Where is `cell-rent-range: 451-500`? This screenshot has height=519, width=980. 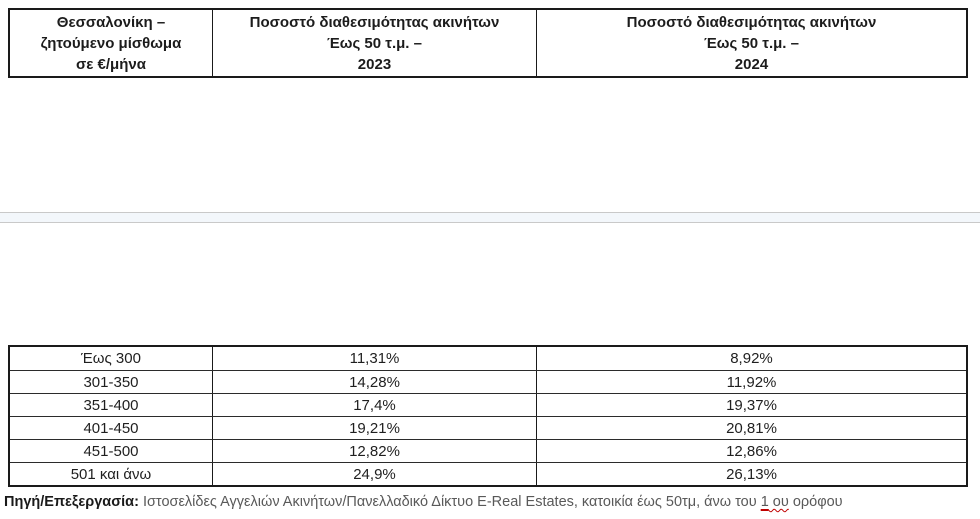
cell-rent-range: 451-500 is located at coordinates (111, 451).